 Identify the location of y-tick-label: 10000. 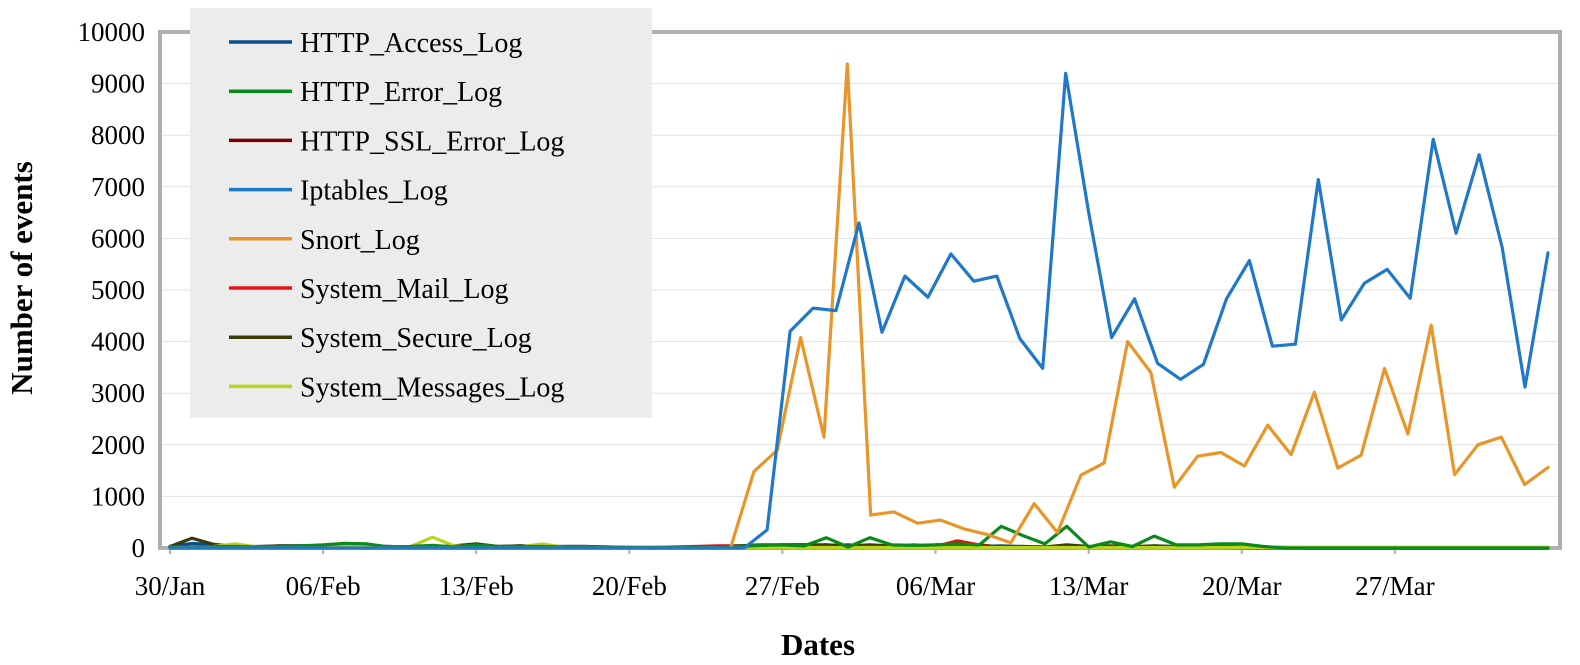
(112, 32).